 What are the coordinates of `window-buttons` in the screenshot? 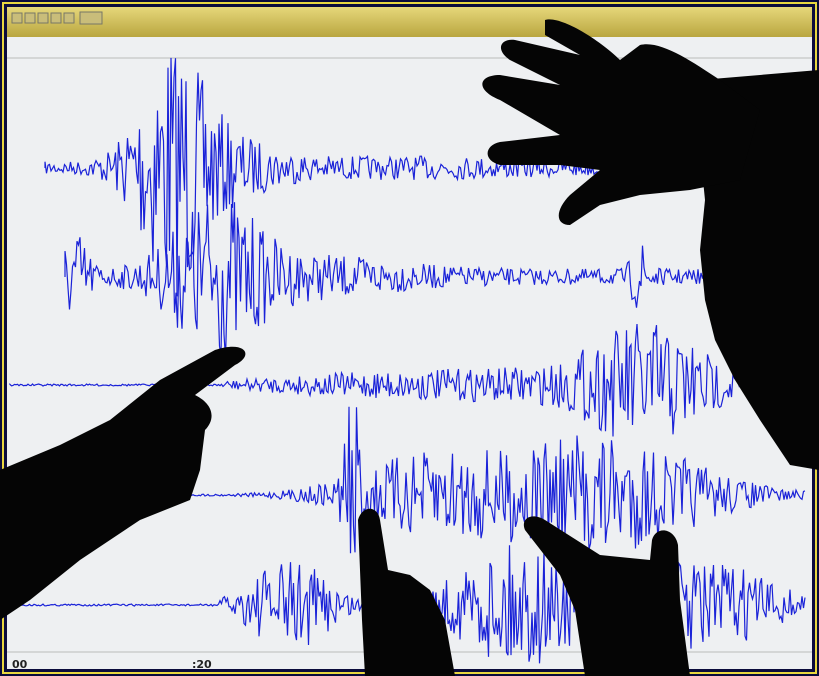 It's located at (57, 18).